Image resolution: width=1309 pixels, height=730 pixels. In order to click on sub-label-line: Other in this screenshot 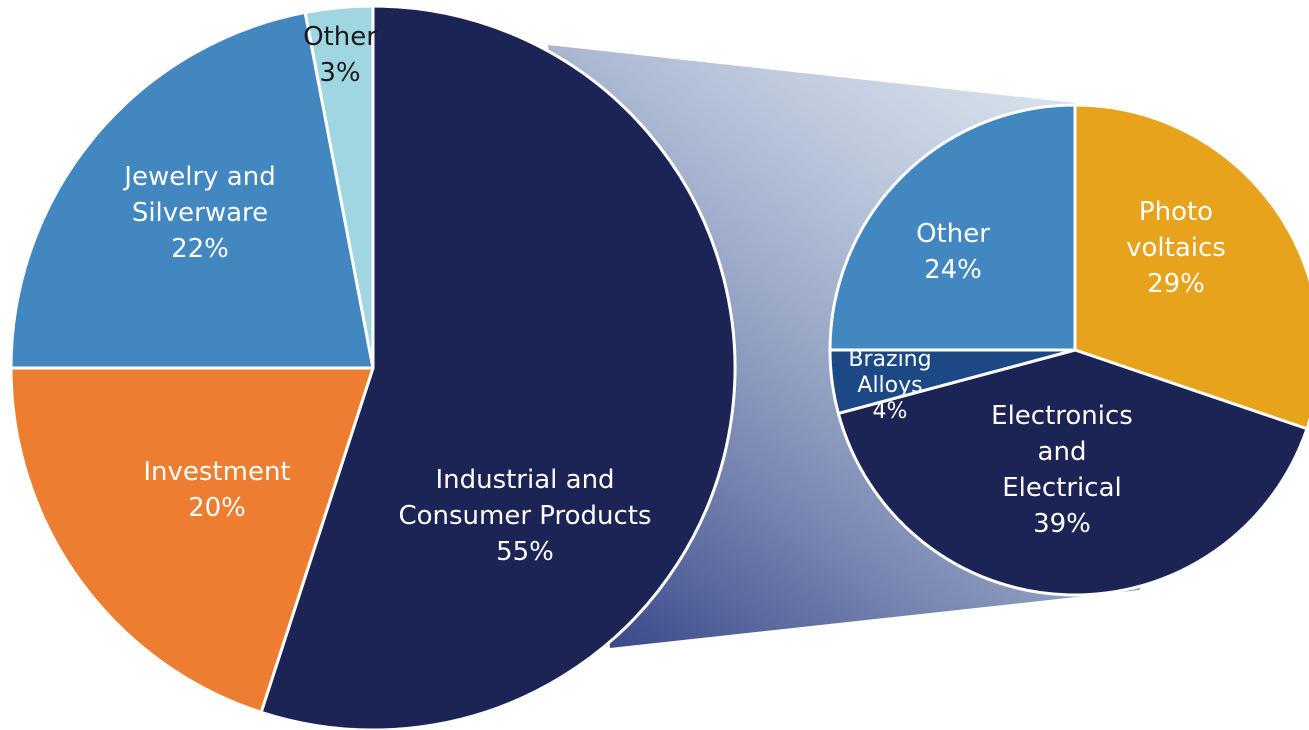, I will do `click(953, 234)`.